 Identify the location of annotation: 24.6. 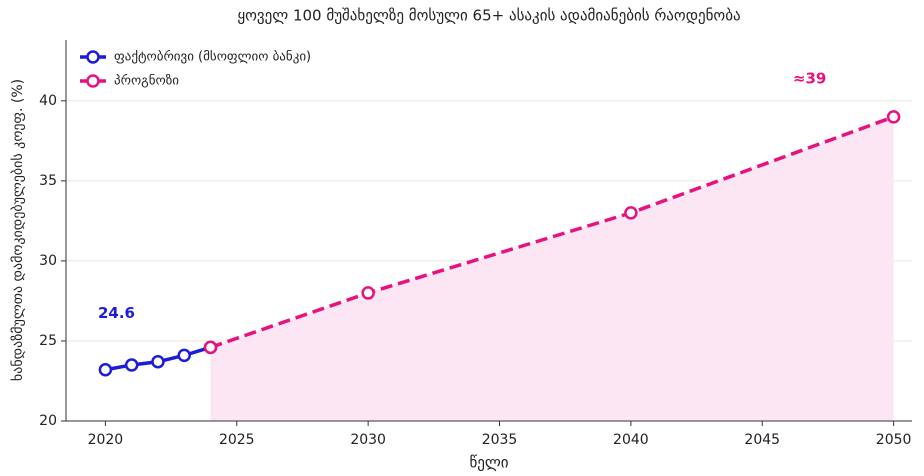
(116, 313).